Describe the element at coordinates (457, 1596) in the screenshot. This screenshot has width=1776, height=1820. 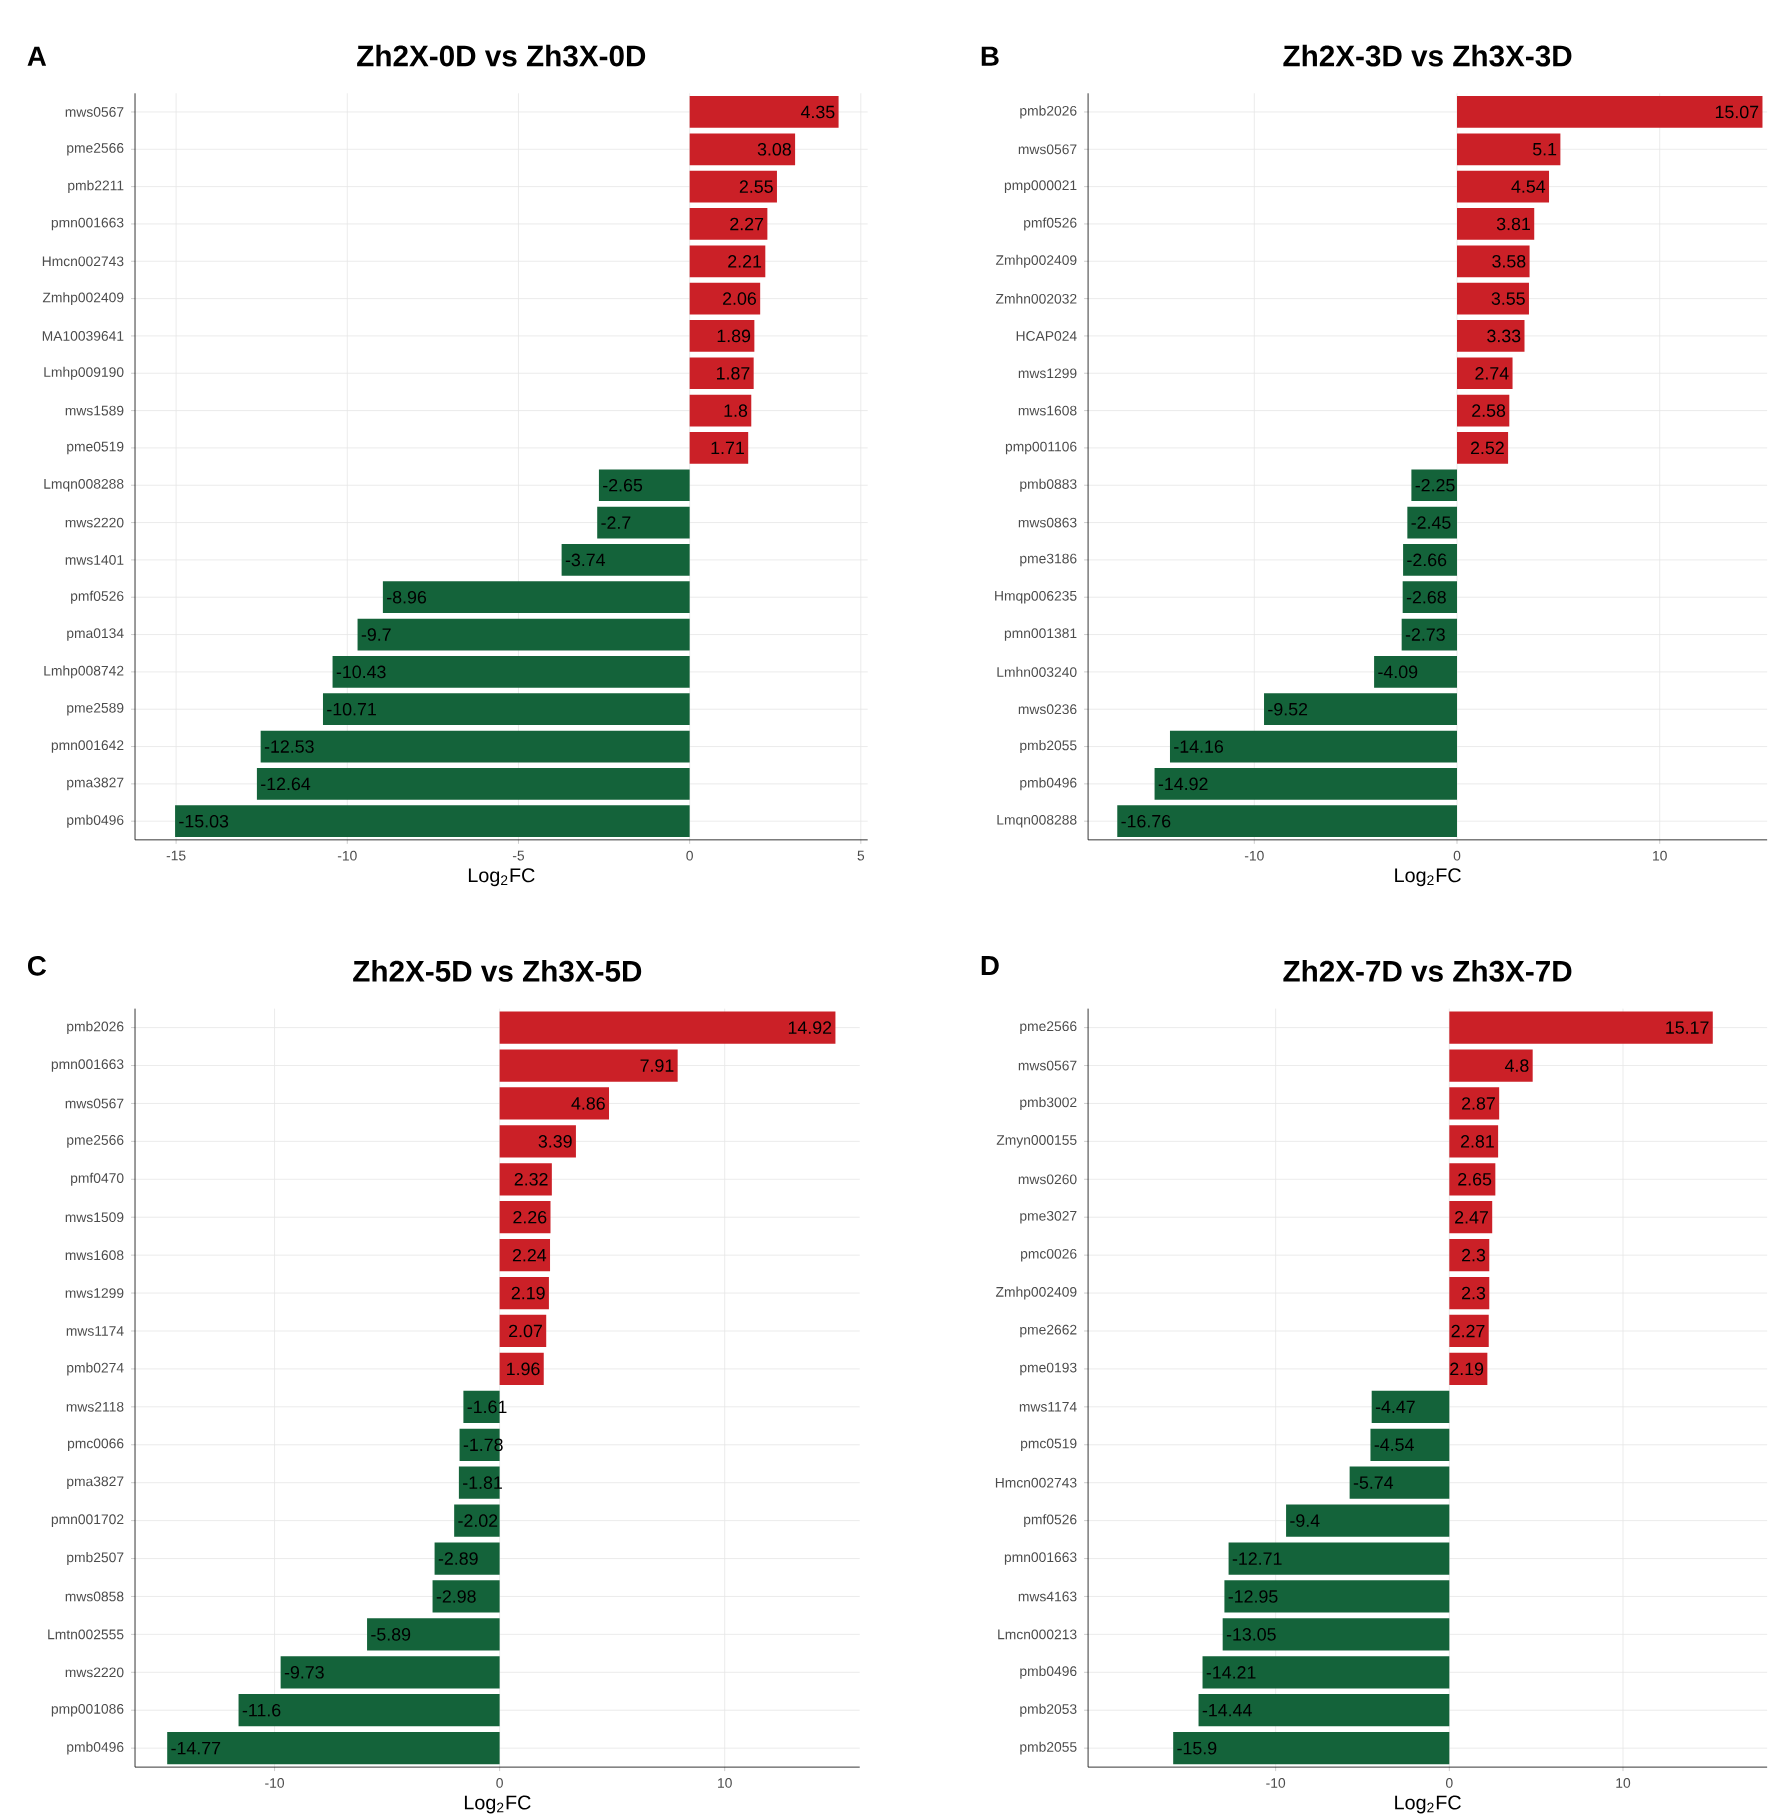
I see `data-label: -2.98` at that location.